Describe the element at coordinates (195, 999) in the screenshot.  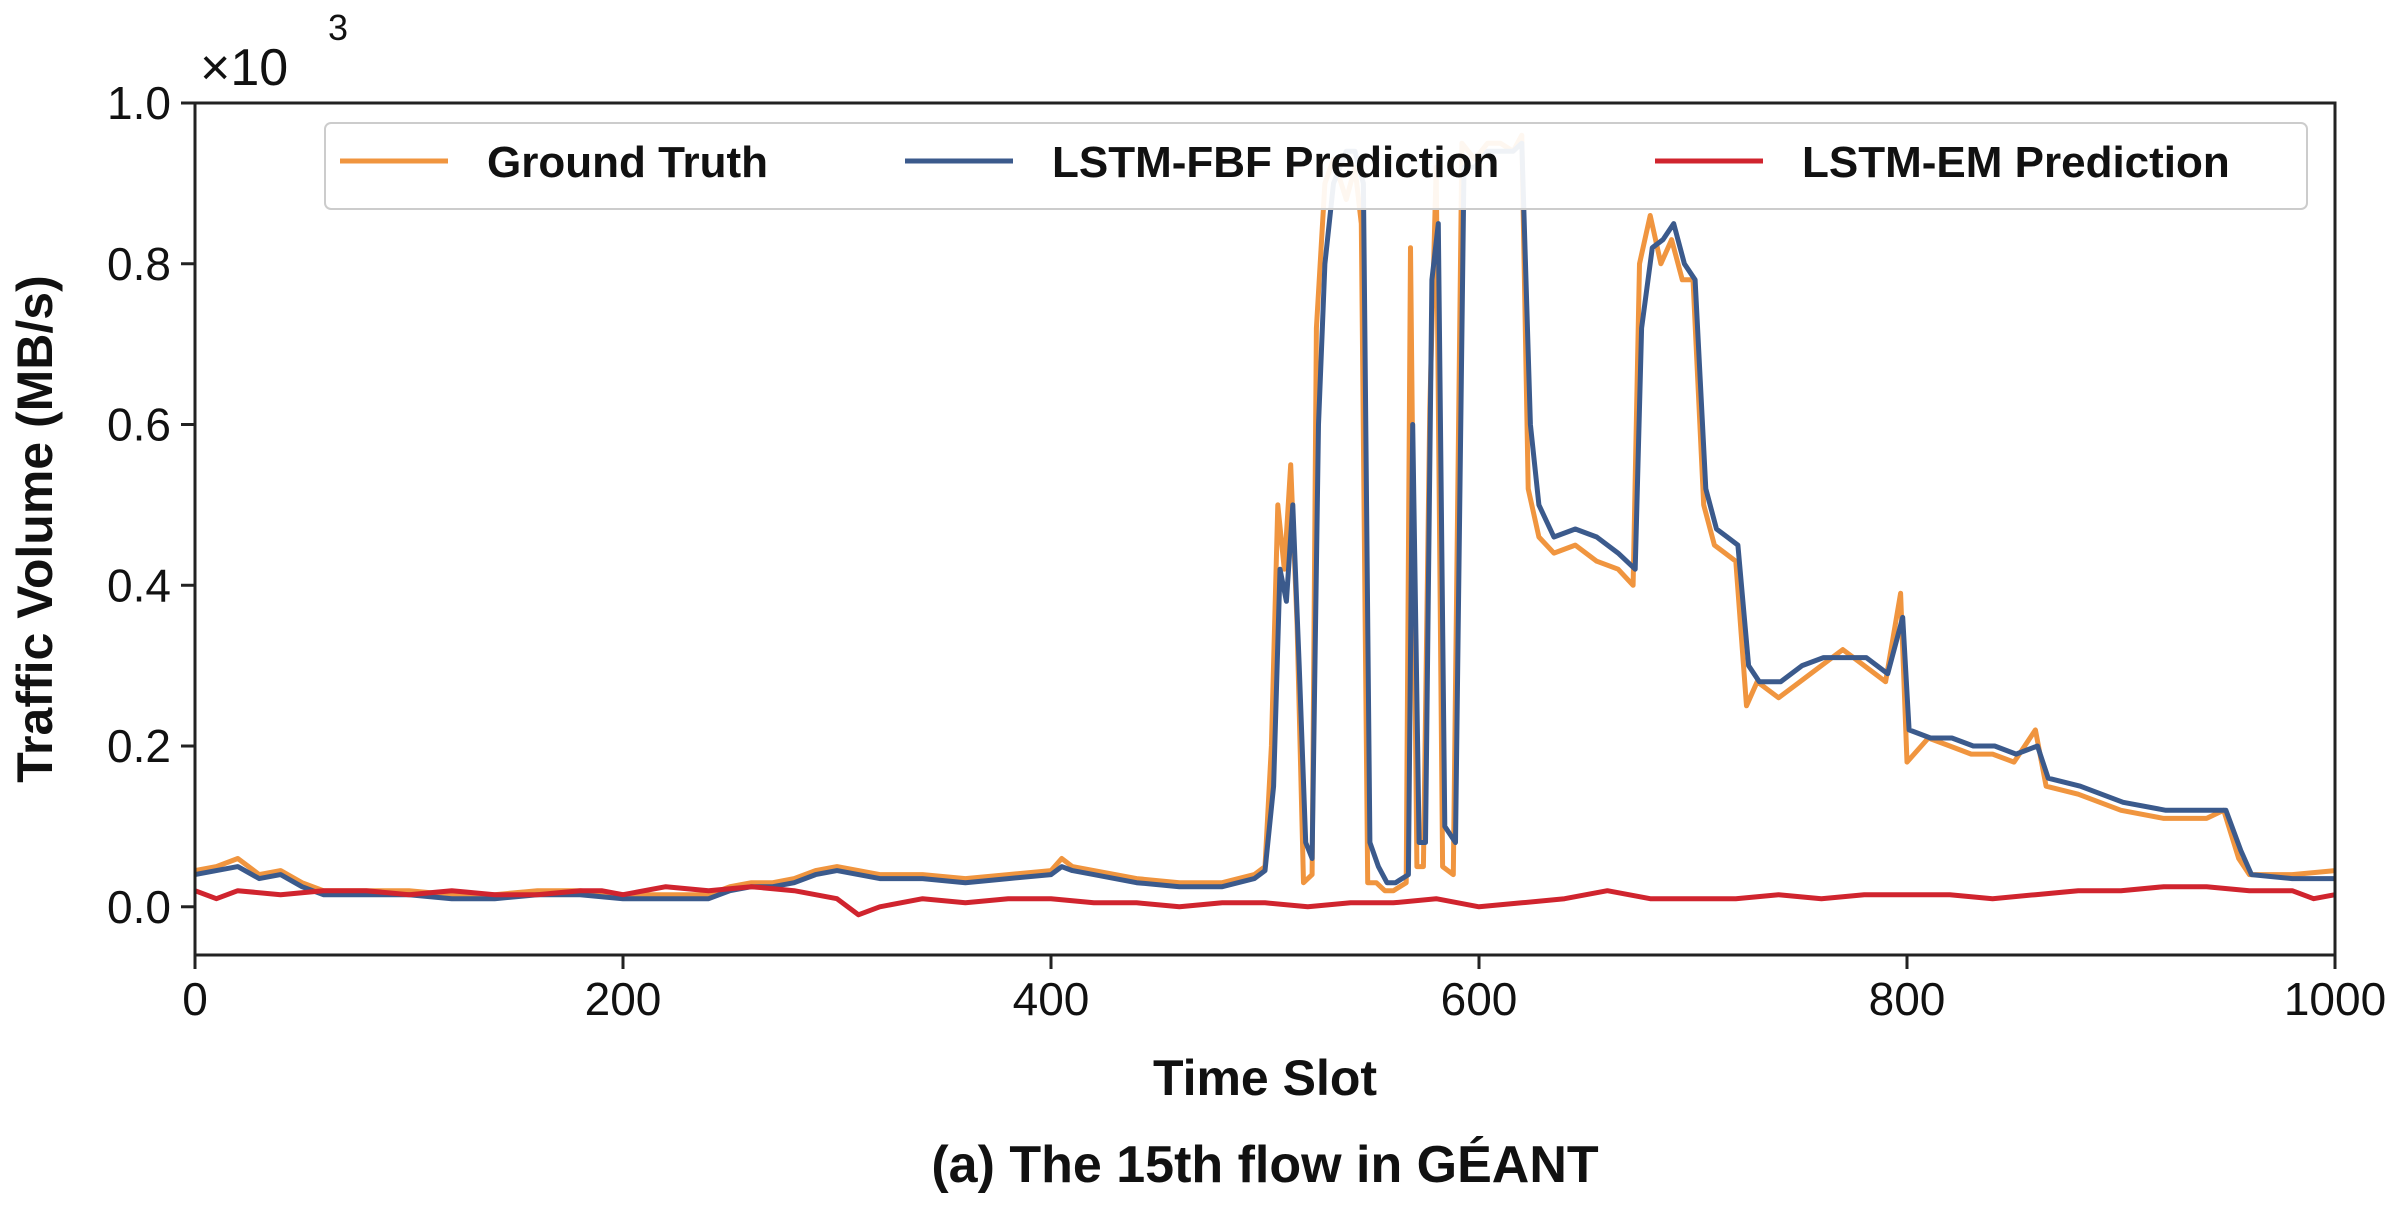
I see `x-tick-label: 0` at that location.